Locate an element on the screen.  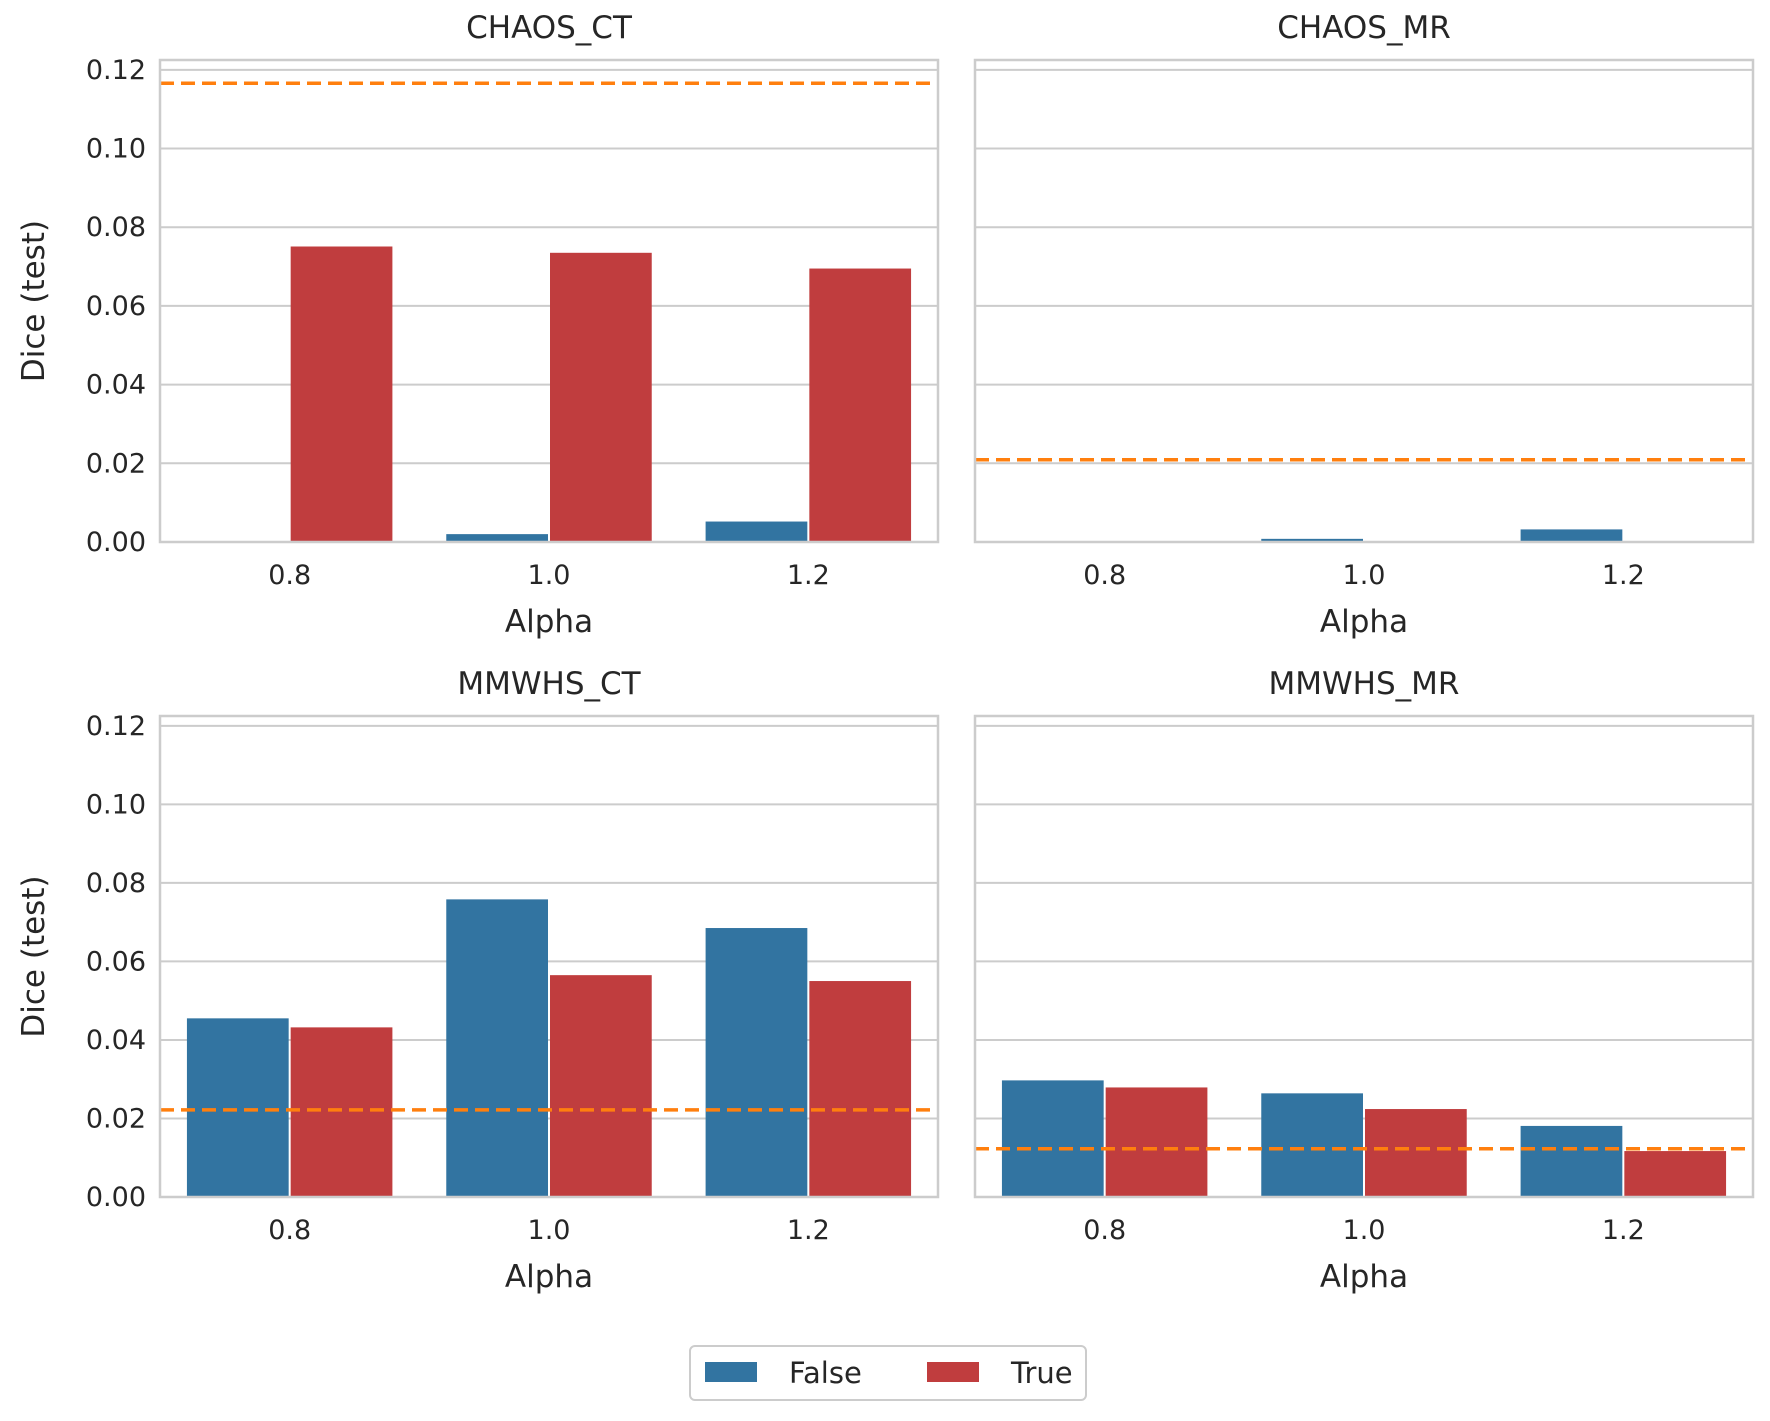
legend-label-true: True is located at coordinates (1041, 1373).